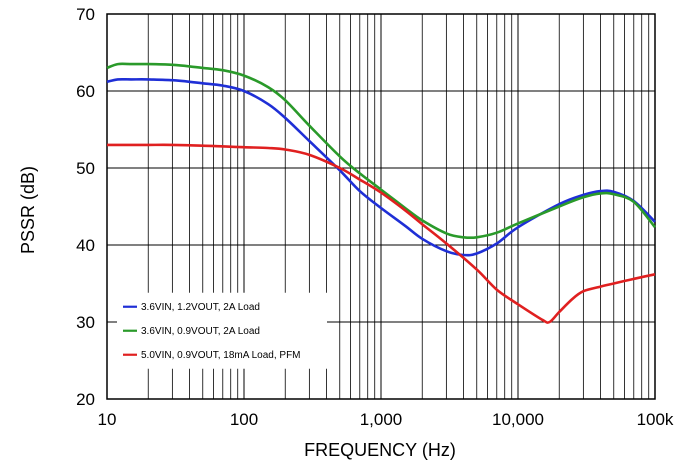 This screenshot has height=469, width=682. I want to click on x-tick-labels: 10 100 1,000 10,000 100k, so click(386, 419).